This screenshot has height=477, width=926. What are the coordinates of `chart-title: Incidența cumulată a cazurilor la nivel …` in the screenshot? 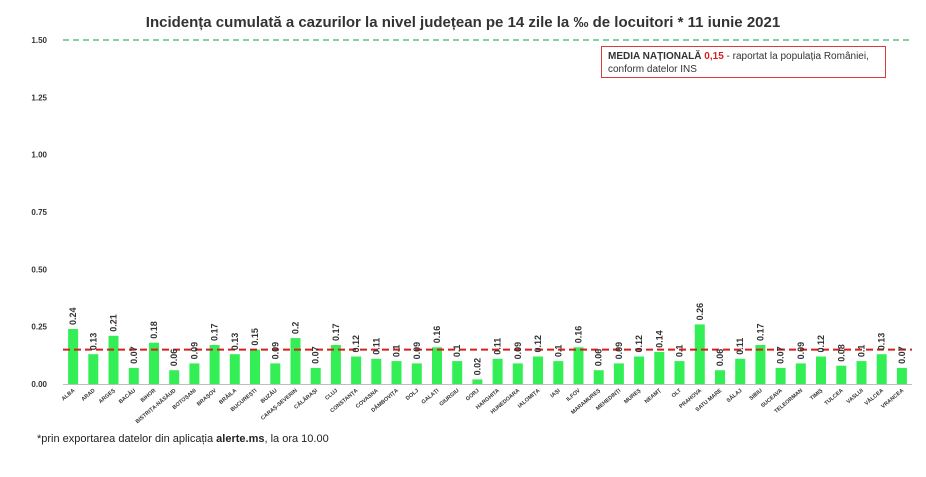 It's located at (463, 22).